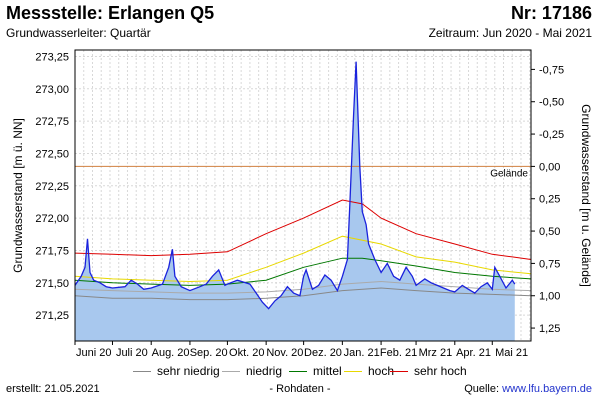 This screenshot has width=600, height=400. What do you see at coordinates (549, 167) in the screenshot?
I see `right-tick-label: 0,00` at bounding box center [549, 167].